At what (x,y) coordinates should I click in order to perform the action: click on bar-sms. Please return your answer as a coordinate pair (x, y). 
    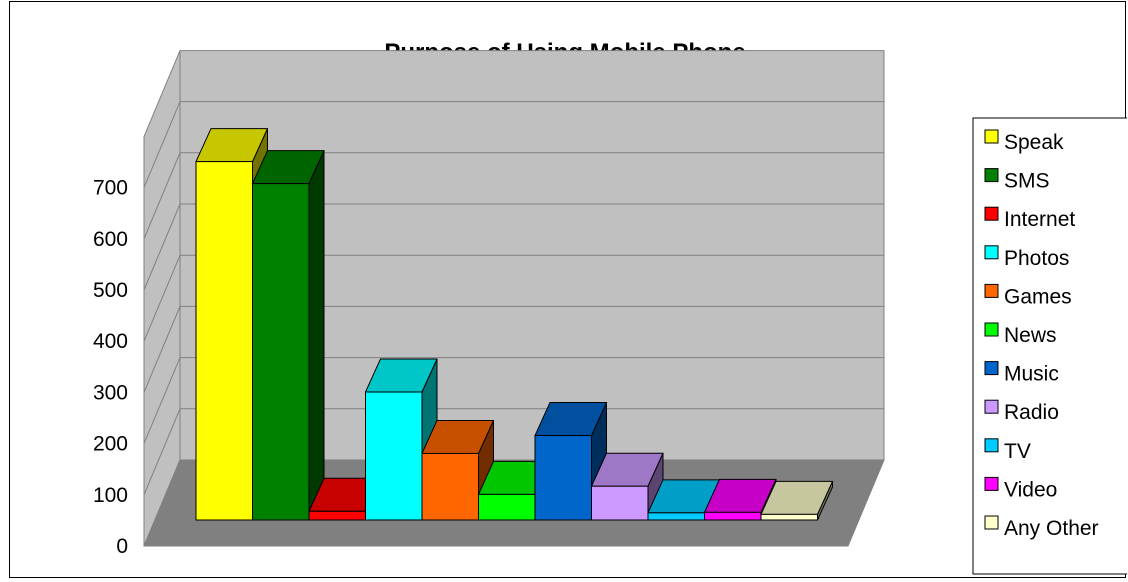
    Looking at the image, I should click on (288, 335).